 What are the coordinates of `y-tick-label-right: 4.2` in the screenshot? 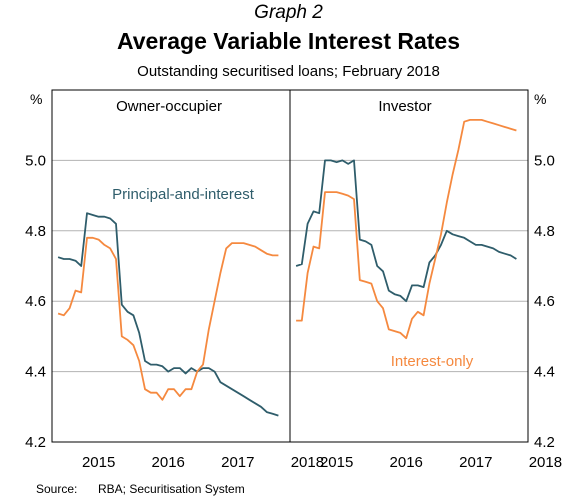 It's located at (544, 442).